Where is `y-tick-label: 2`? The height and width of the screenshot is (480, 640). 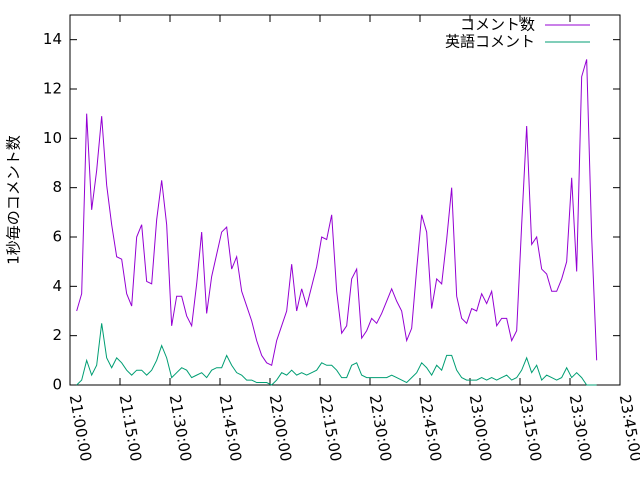
y-tick-label: 2 is located at coordinates (57, 335).